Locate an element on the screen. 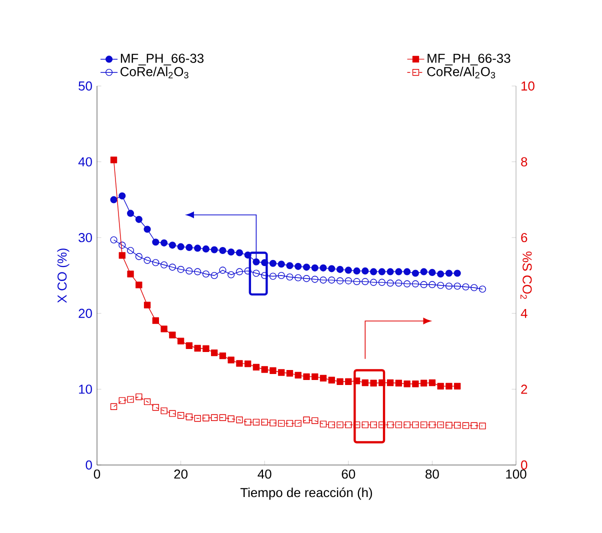  y2-axis-title: %S CO$_{2}$ is located at coordinates (526, 275).